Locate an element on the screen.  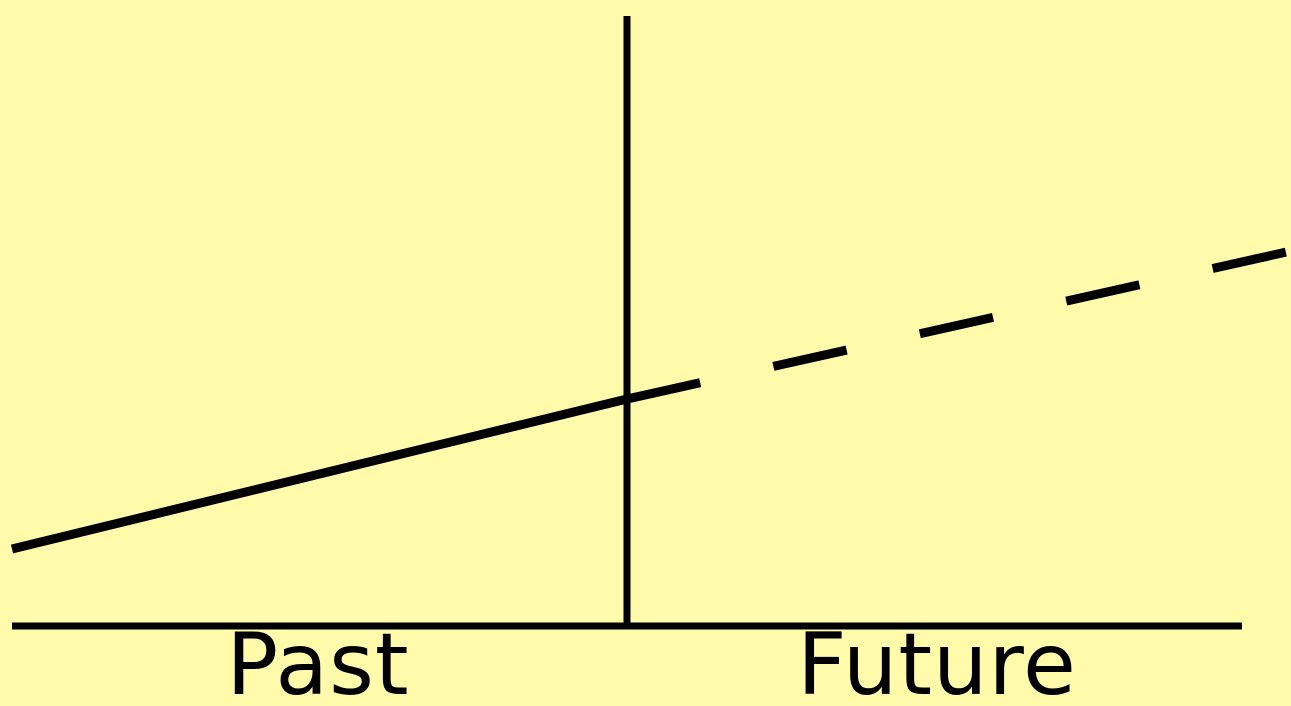
past-trend-line is located at coordinates (319, 474).